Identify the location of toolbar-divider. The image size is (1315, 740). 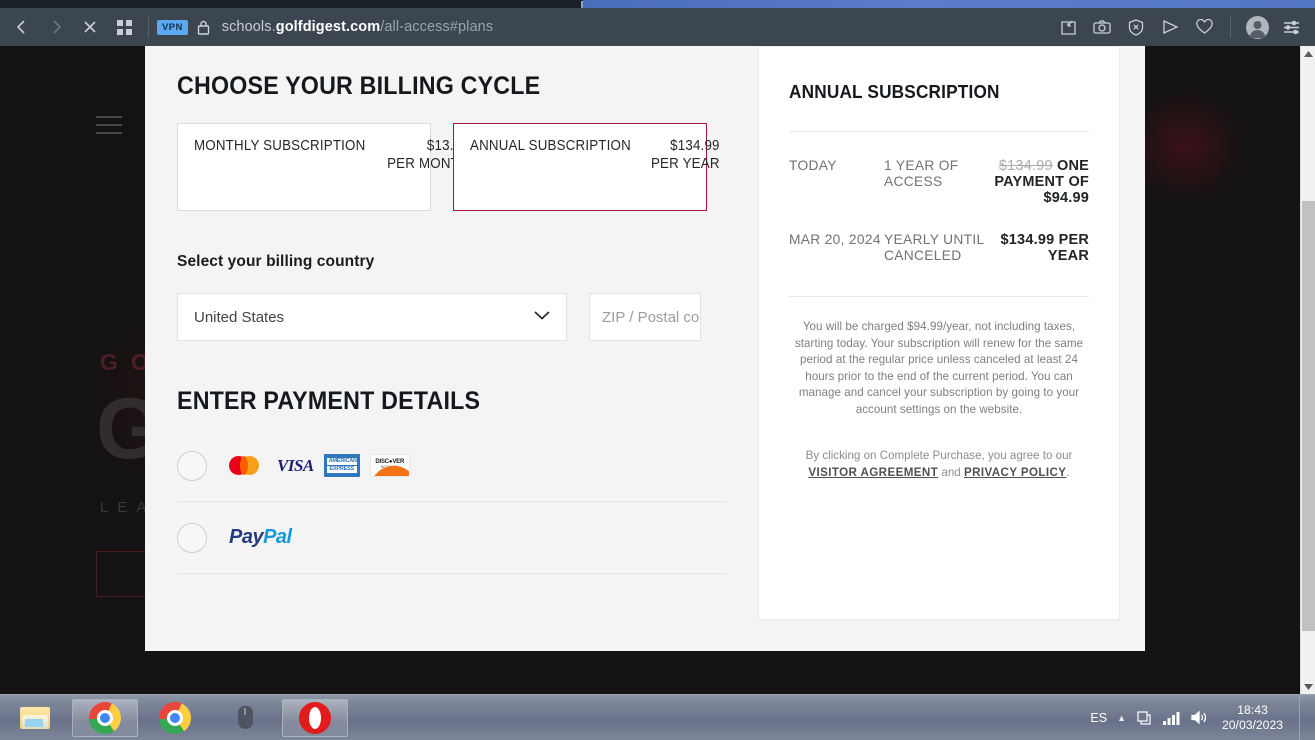
(148, 27).